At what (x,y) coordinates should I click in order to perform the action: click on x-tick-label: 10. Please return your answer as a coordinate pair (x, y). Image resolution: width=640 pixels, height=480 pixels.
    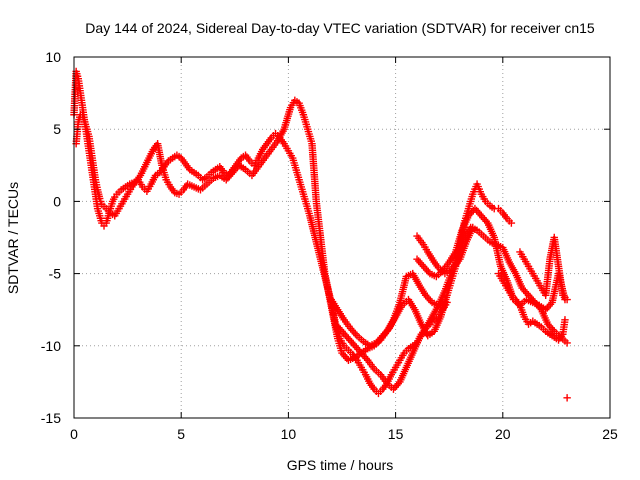
    Looking at the image, I should click on (289, 434).